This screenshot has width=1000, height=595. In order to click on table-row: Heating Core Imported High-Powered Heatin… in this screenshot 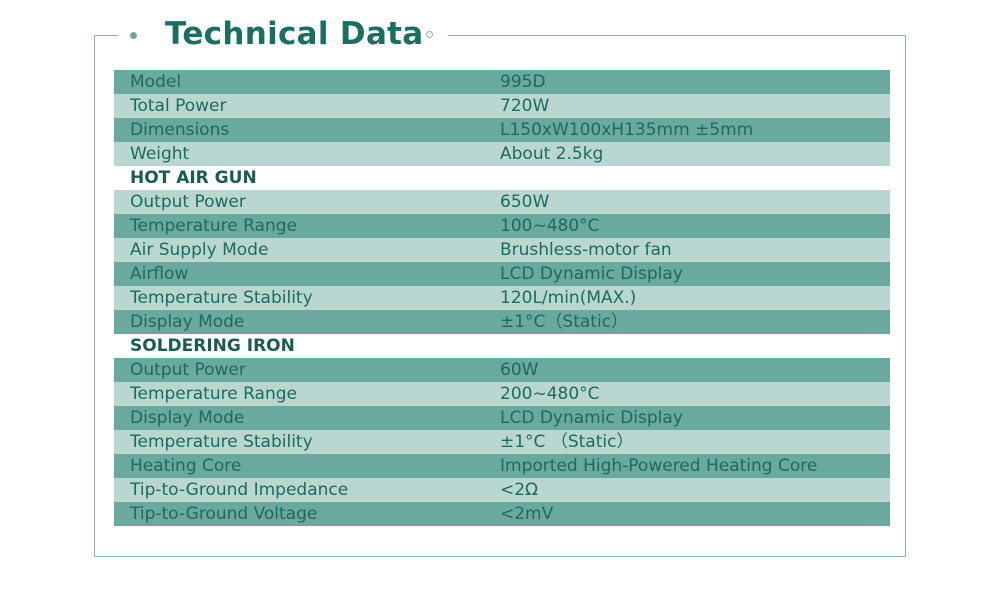, I will do `click(502, 466)`.